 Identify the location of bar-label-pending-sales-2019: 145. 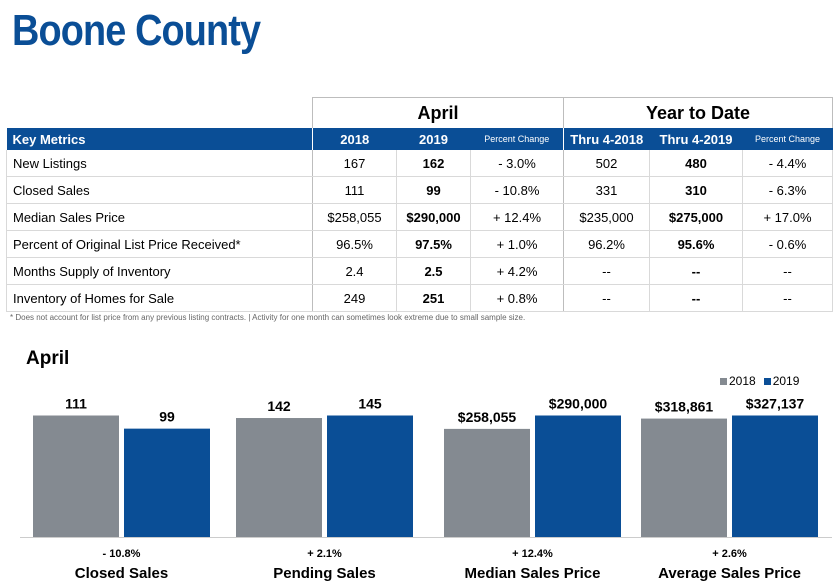
(370, 404).